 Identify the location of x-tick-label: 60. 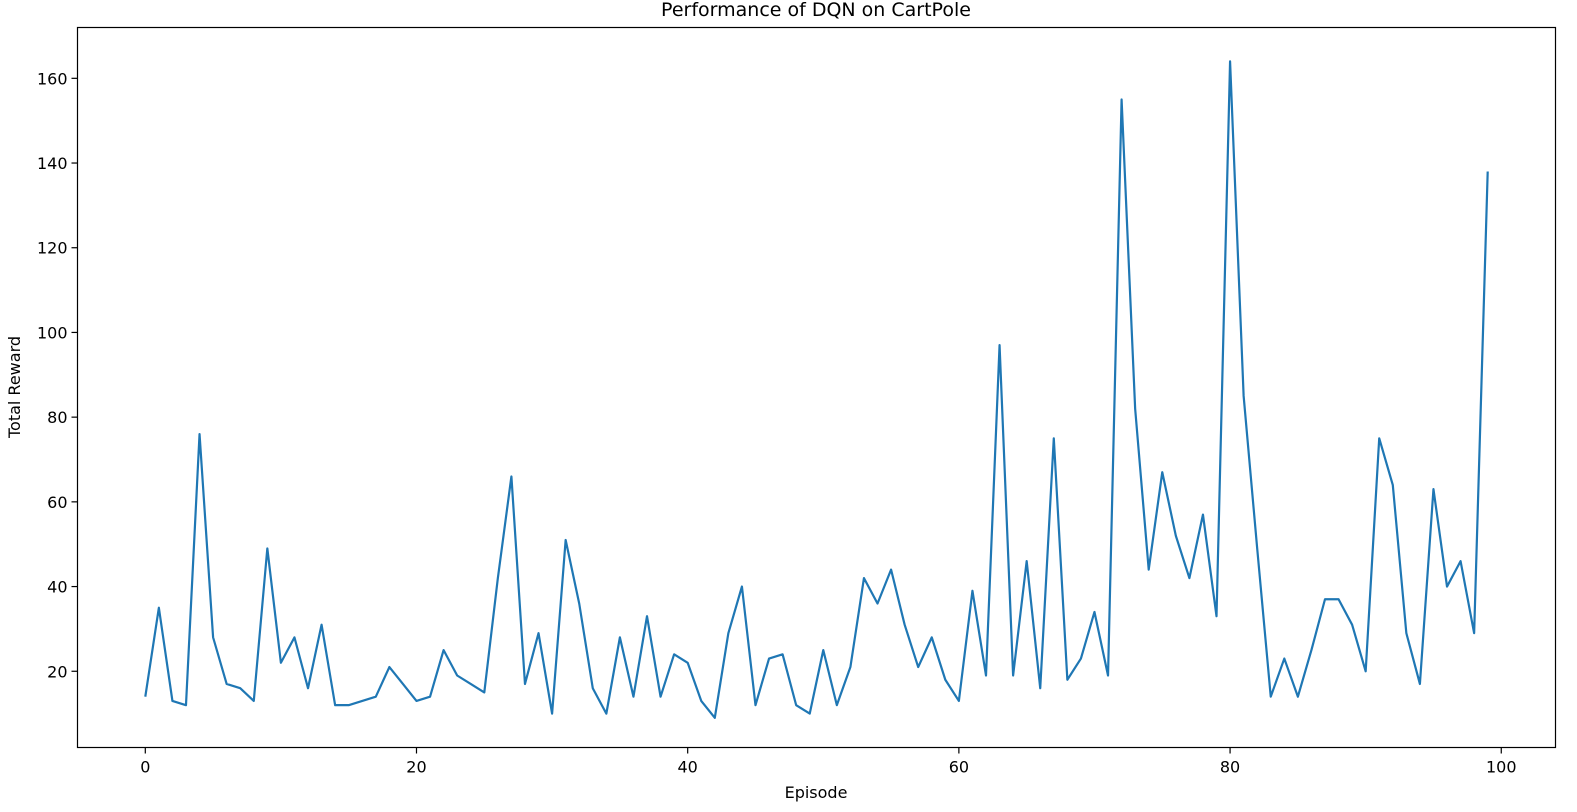
(959, 767).